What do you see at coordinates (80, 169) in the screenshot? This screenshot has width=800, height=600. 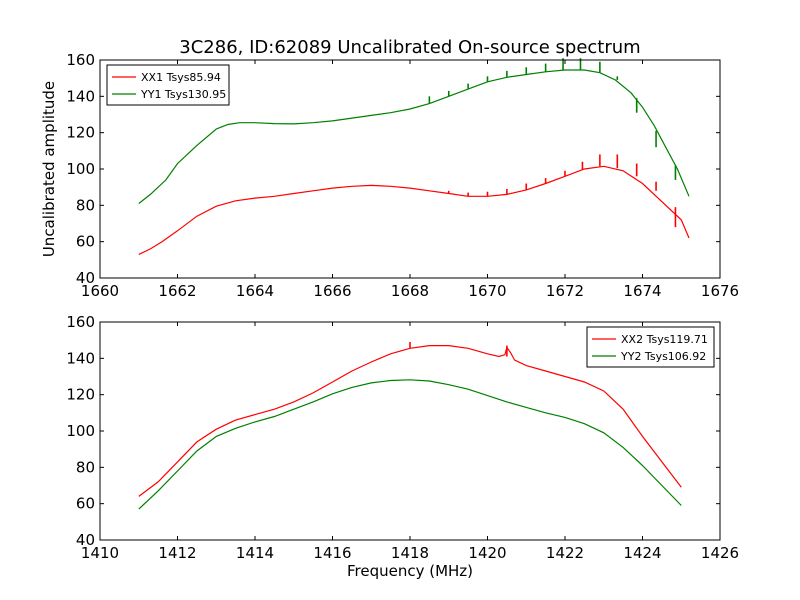 I see `top-y-tick-label: 100` at bounding box center [80, 169].